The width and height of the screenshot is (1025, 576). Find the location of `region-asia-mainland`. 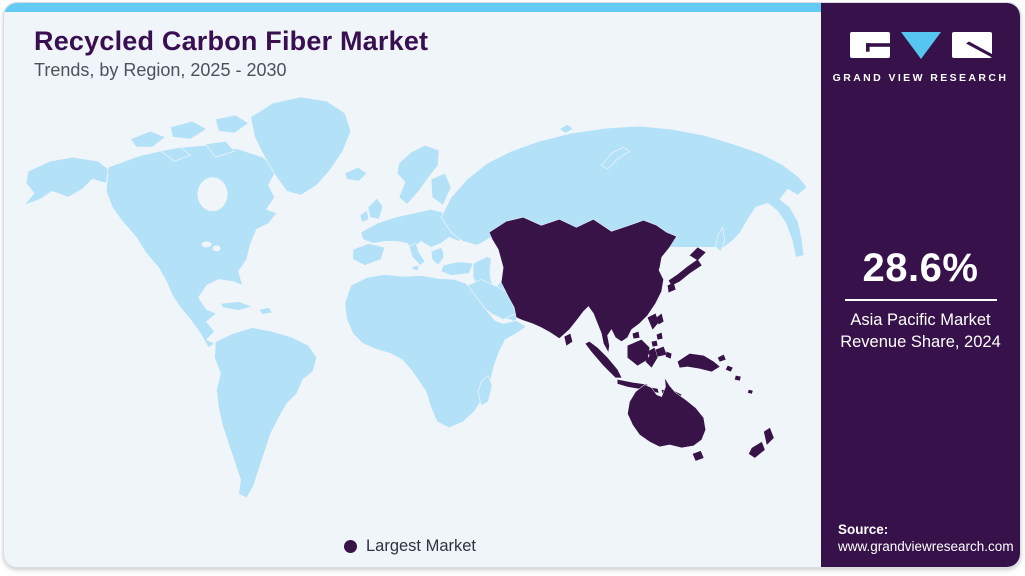

region-asia-mainland is located at coordinates (582, 285).